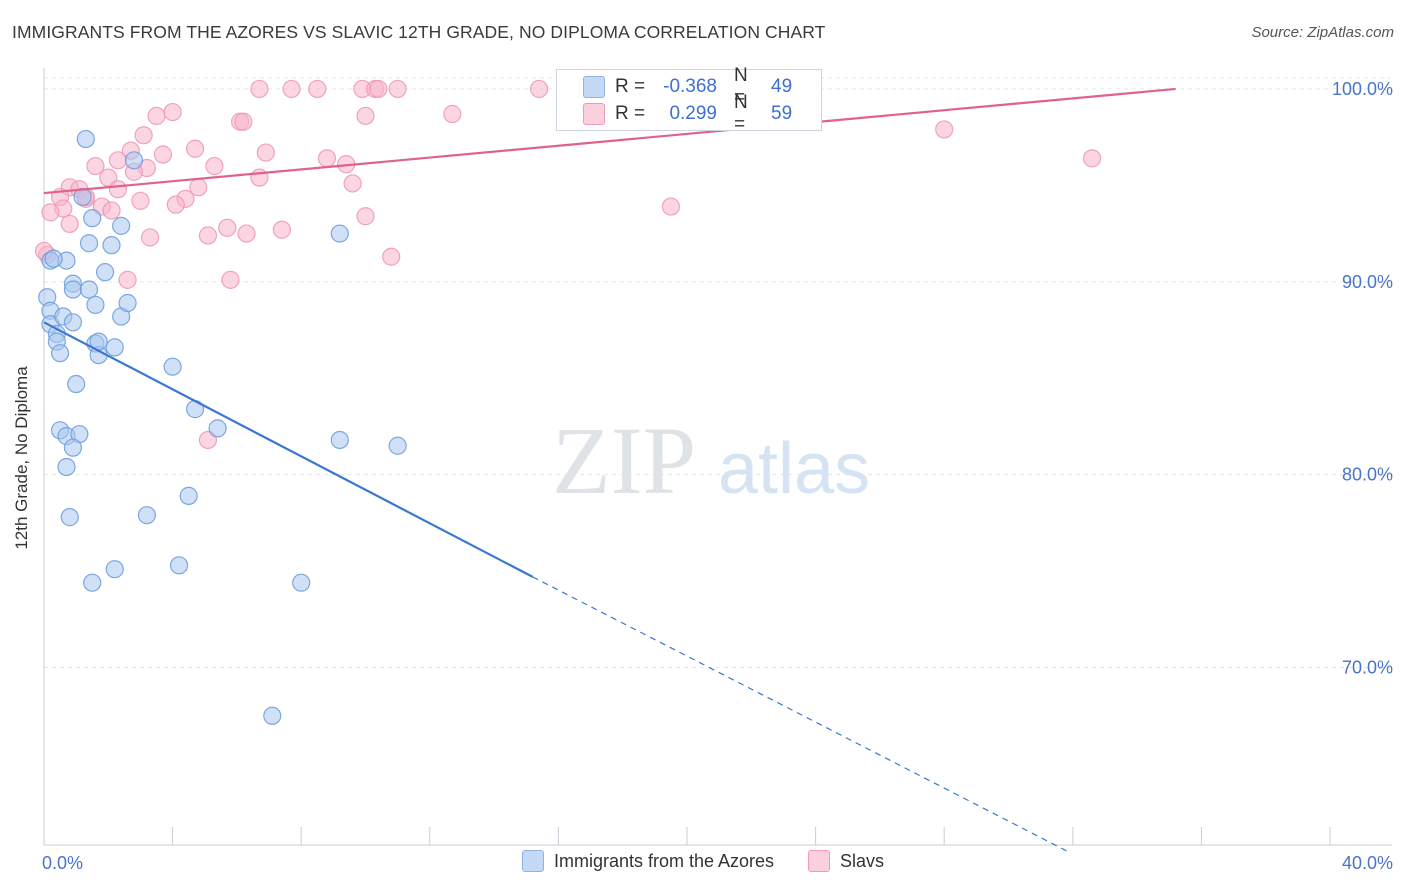  What do you see at coordinates (782, 113) in the screenshot?
I see `stats-n-value: 59` at bounding box center [782, 113].